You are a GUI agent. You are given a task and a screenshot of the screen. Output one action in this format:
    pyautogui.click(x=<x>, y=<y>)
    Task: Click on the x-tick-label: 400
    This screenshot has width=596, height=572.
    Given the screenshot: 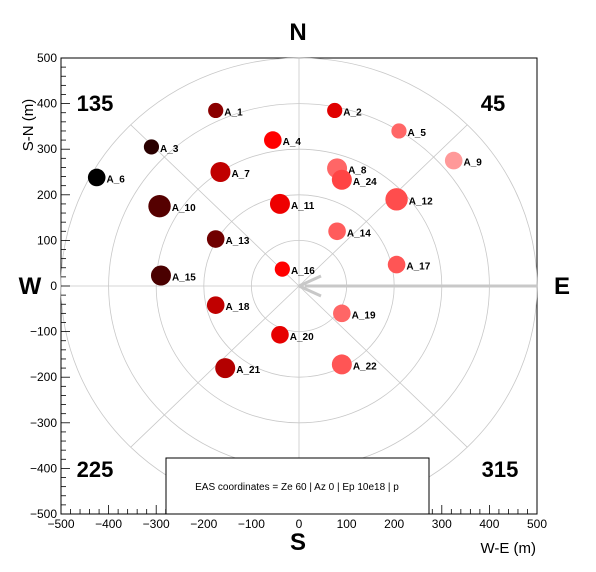 What is the action you would take?
    pyautogui.click(x=489, y=524)
    